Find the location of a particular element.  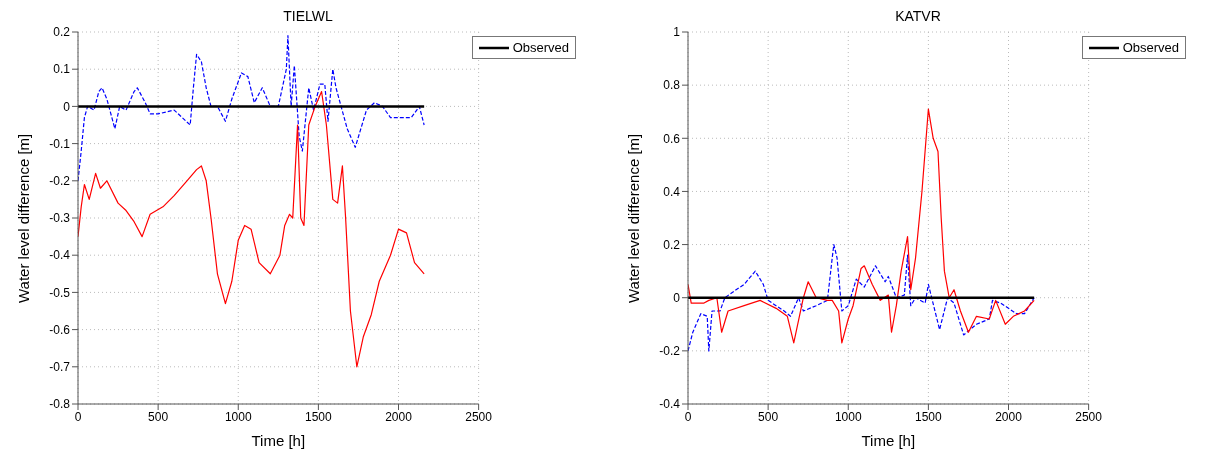

y-tick-label: 1 is located at coordinates (677, 32).